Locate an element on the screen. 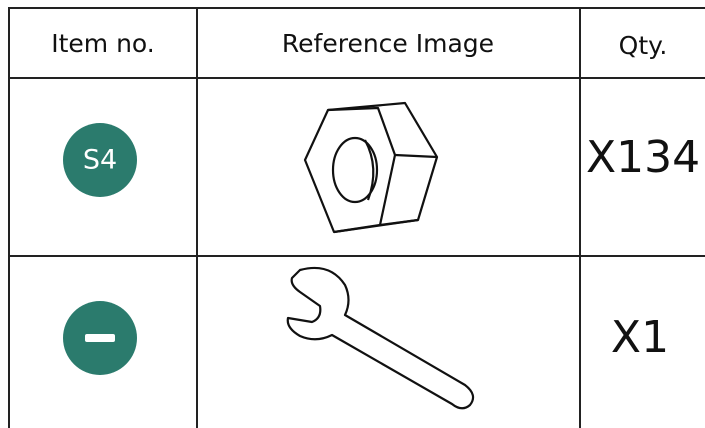 The width and height of the screenshot is (705, 428). wrench-icon is located at coordinates (380, 338).